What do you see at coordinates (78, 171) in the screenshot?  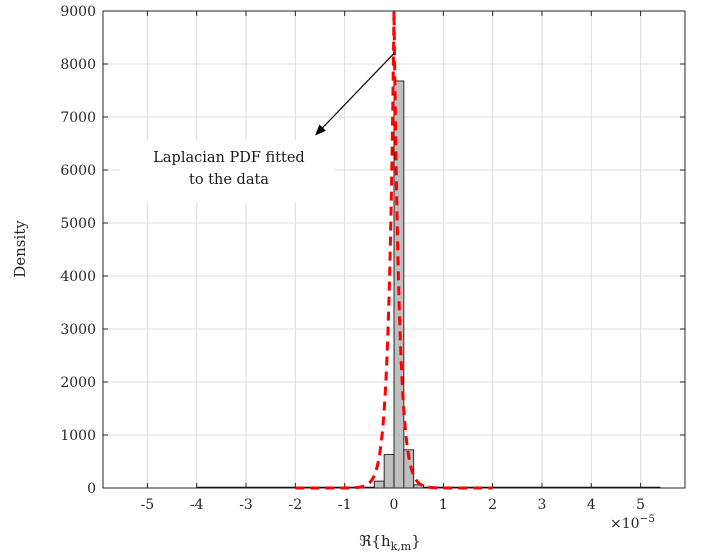 I see `y-tick-label: 6000` at bounding box center [78, 171].